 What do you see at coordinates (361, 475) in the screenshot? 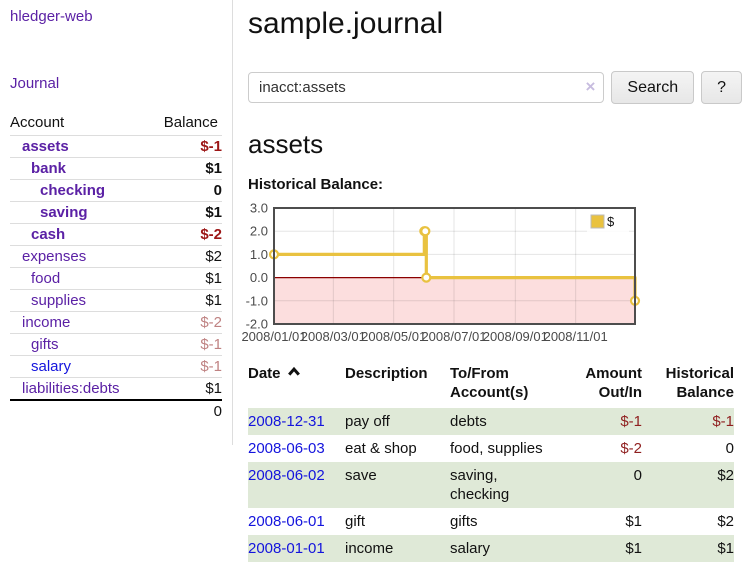
I see `transaction-description: save` at bounding box center [361, 475].